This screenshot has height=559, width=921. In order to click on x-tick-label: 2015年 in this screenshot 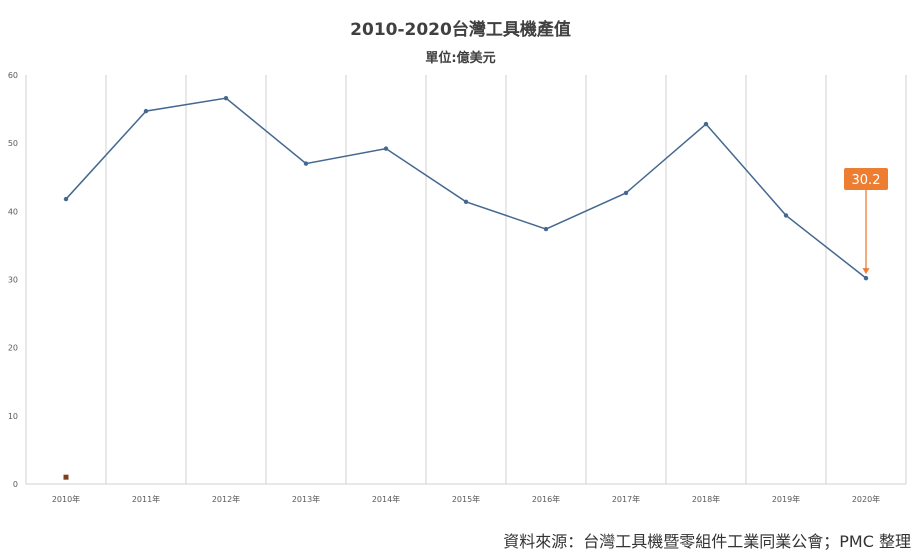, I will do `click(466, 499)`.